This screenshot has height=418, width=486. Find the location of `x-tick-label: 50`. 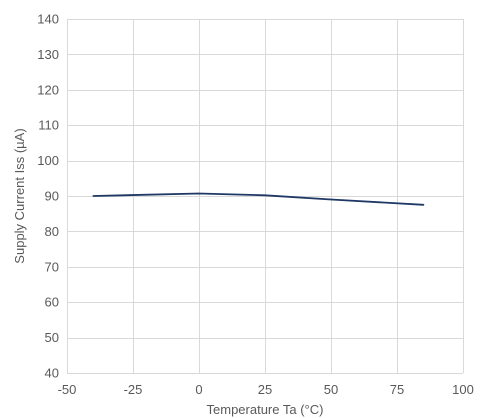

x-tick-label: 50 is located at coordinates (331, 389).